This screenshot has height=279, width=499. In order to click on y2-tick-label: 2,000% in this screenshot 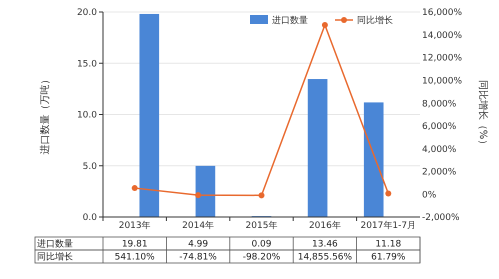, I will do `click(439, 173)`.